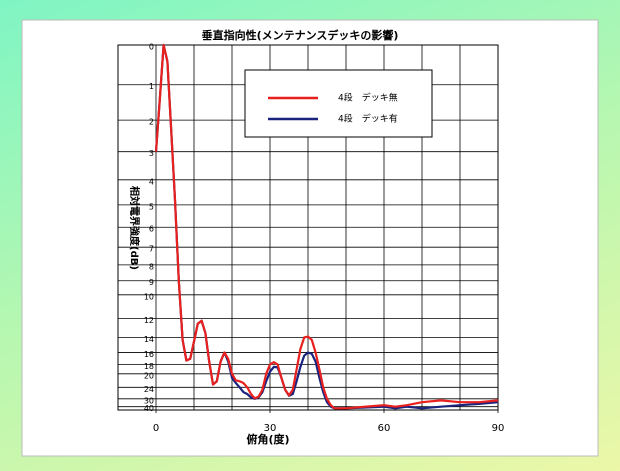 The height and width of the screenshot is (471, 620). Describe the element at coordinates (134, 228) in the screenshot. I see `y-axis-title: 相対電界強度(dB)` at that location.